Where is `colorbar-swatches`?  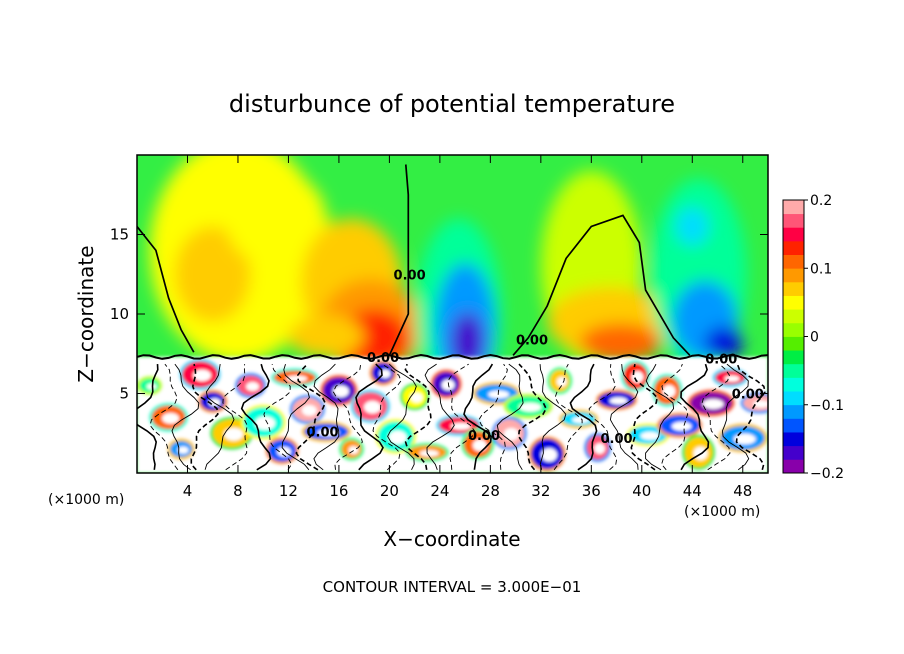
colorbar-swatches is located at coordinates (793, 337).